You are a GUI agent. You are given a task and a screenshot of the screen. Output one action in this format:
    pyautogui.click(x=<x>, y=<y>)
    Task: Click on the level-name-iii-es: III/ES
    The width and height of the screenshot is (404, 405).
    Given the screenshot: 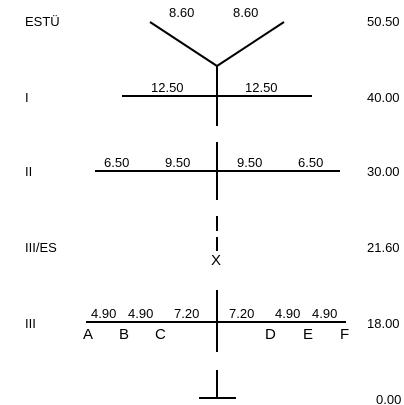 What is the action you would take?
    pyautogui.click(x=41, y=247)
    